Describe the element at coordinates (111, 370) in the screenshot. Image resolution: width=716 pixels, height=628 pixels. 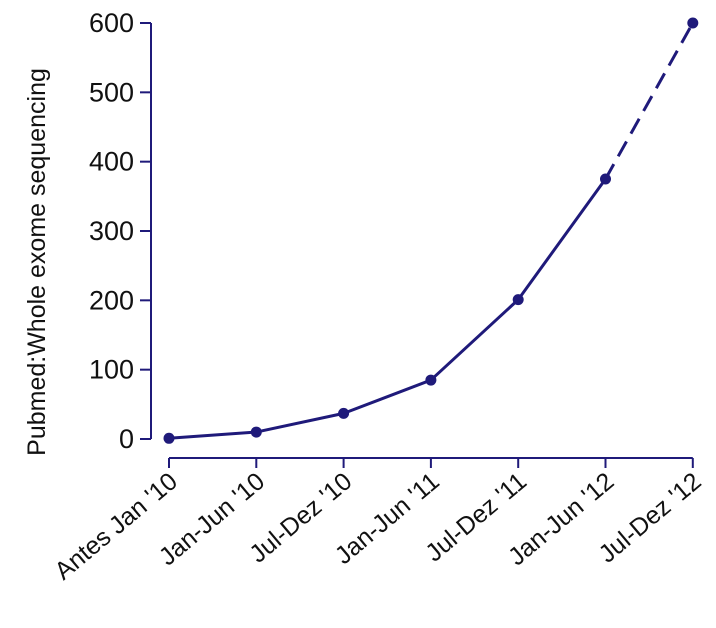
I see `y-tick-label: 100` at that location.